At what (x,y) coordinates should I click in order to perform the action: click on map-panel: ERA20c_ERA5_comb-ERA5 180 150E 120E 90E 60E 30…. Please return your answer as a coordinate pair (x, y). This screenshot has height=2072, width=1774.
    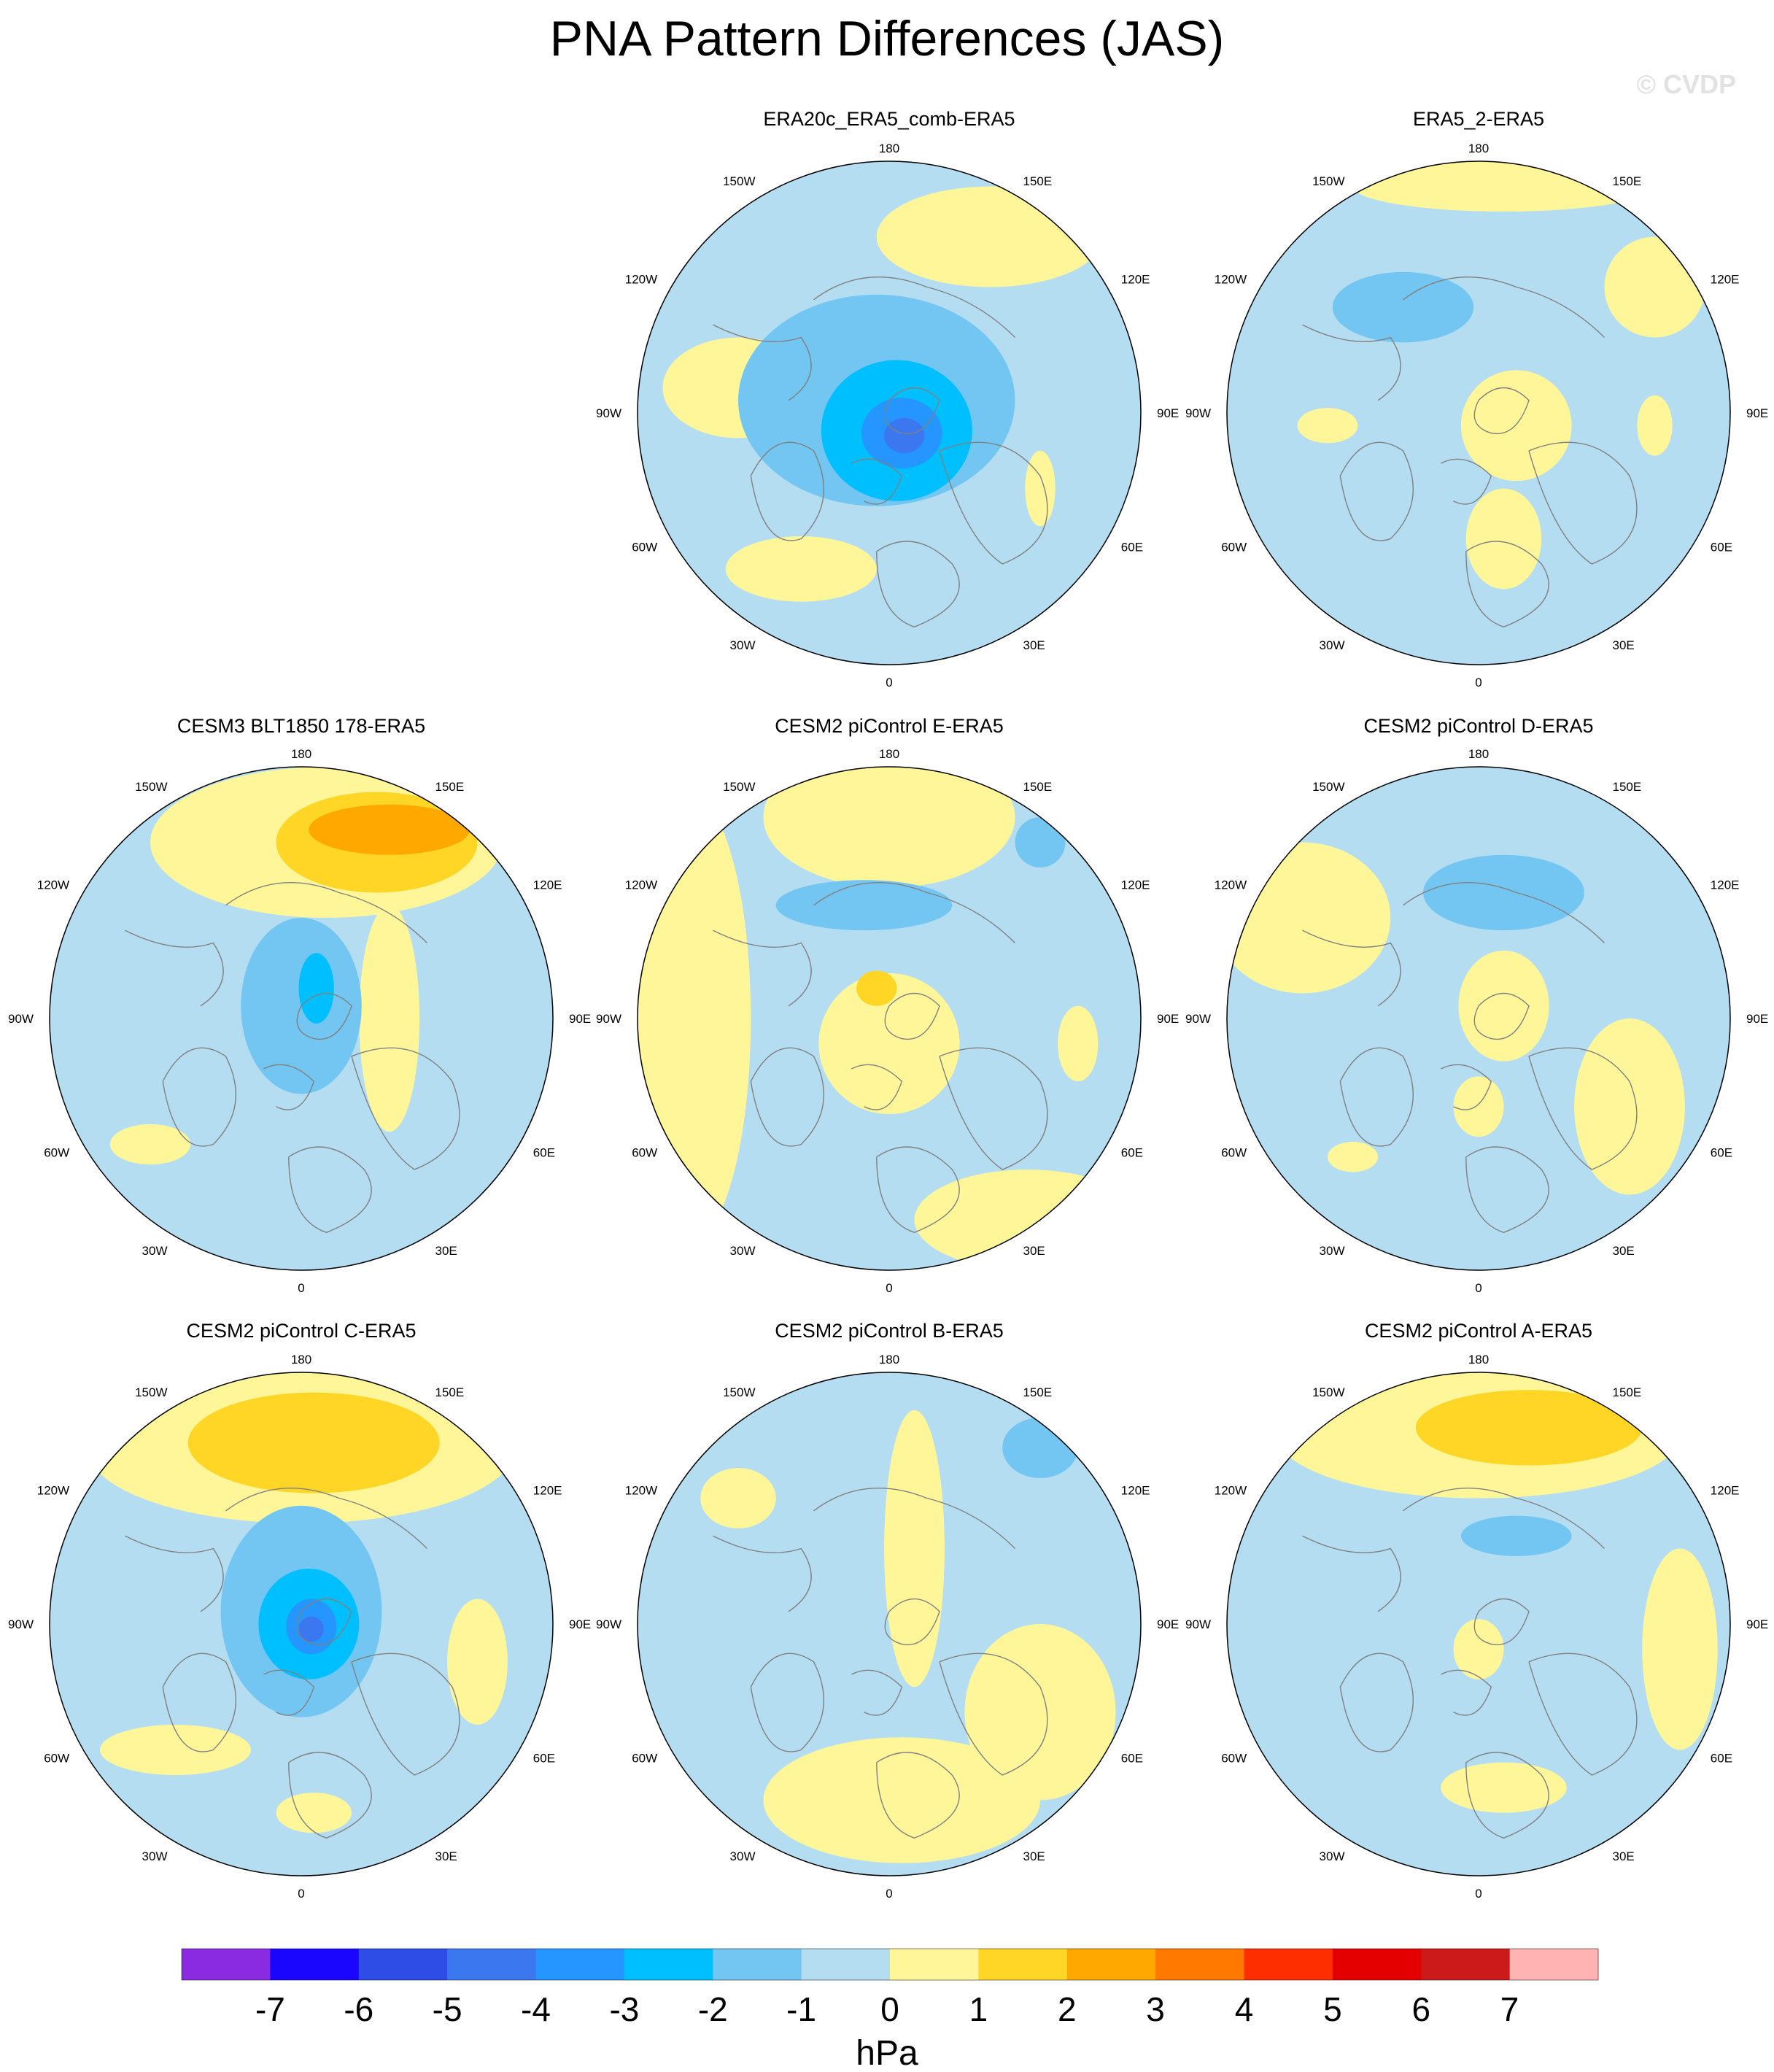
    Looking at the image, I should click on (887, 398).